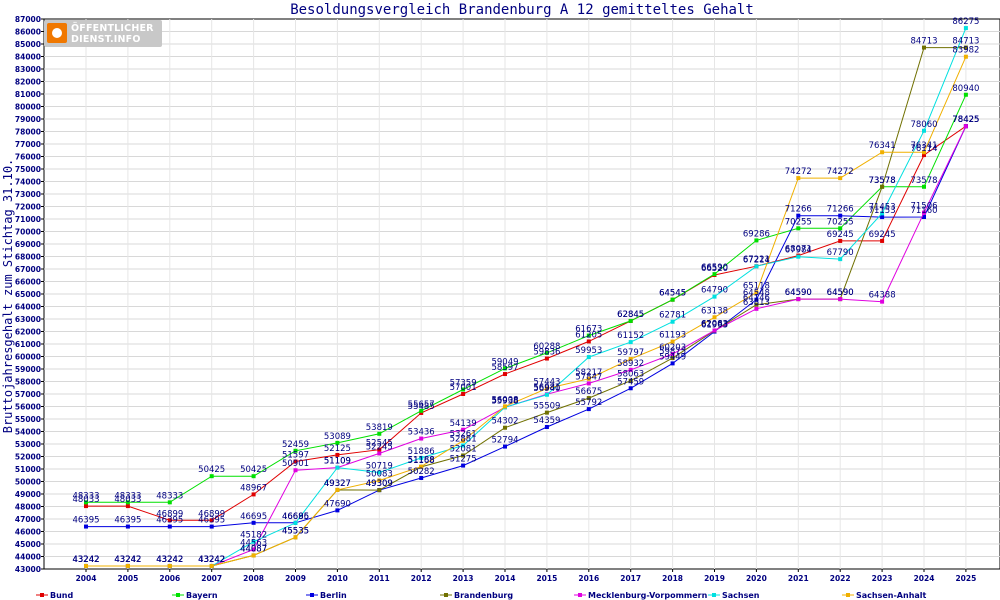 The height and width of the screenshot is (600, 1000). Describe the element at coordinates (337, 449) in the screenshot. I see `data-label: 52125` at that location.